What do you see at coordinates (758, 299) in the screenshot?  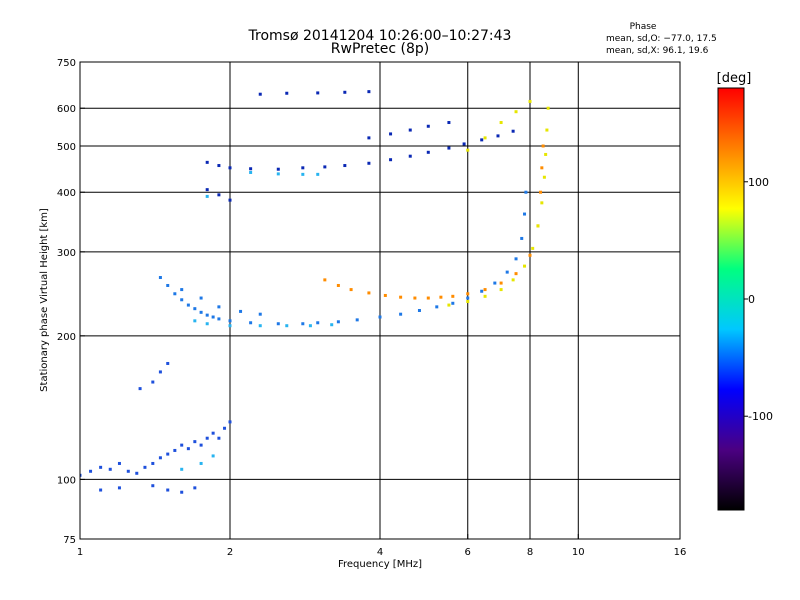 I see `colorbar-ticks: 100 0 -100` at bounding box center [758, 299].